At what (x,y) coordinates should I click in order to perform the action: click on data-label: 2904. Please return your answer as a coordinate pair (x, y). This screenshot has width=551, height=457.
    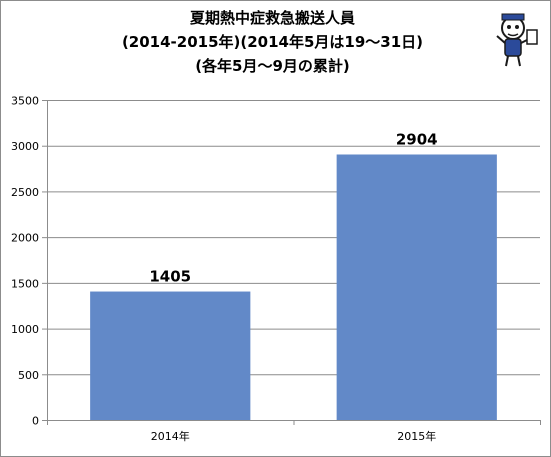
    Looking at the image, I should click on (417, 139).